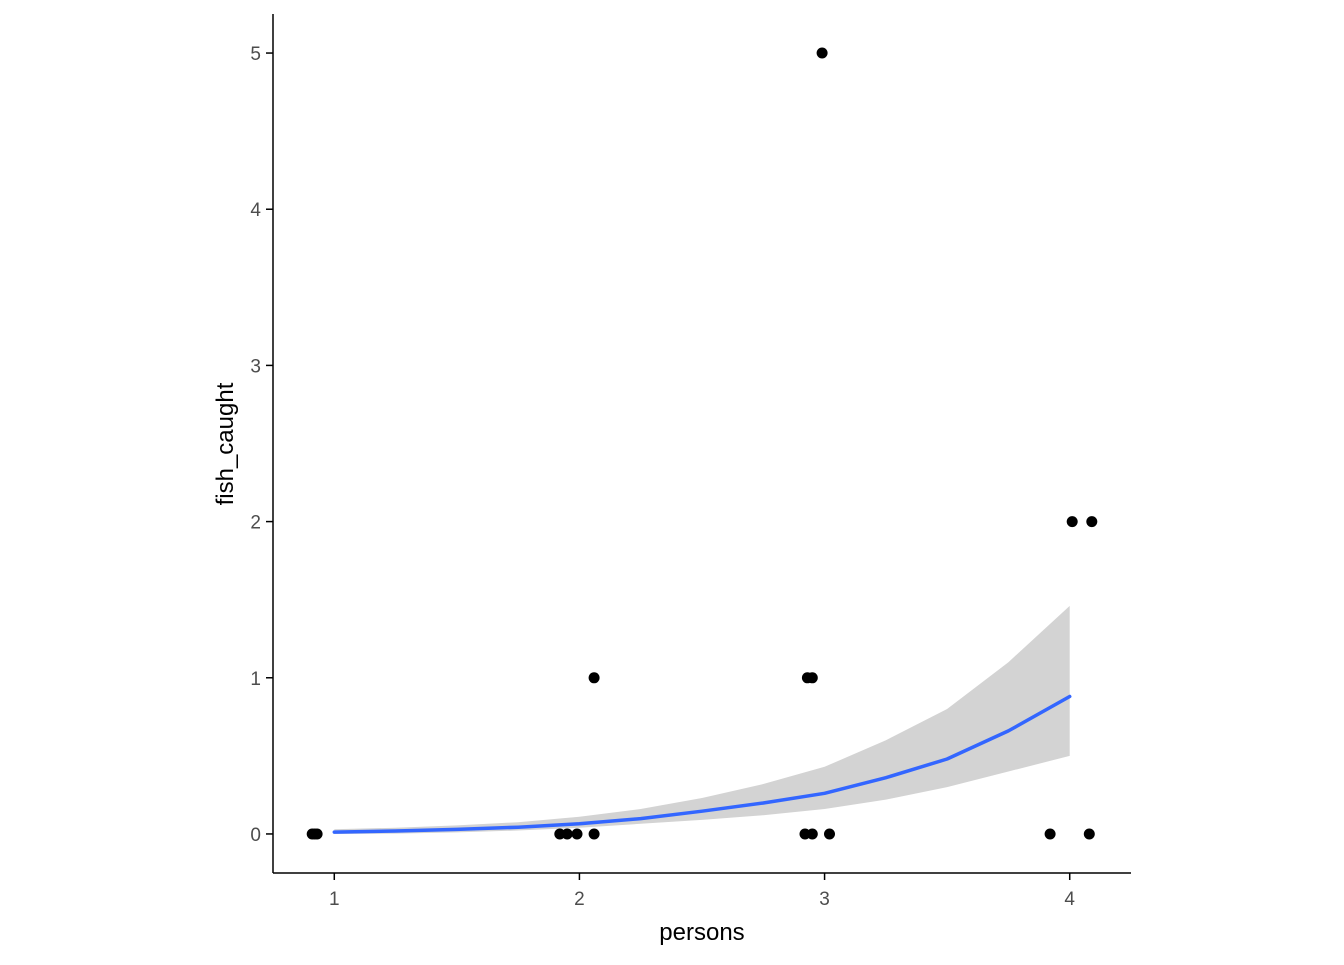  Describe the element at coordinates (579, 899) in the screenshot. I see `x-tick-label-2: 2` at that location.